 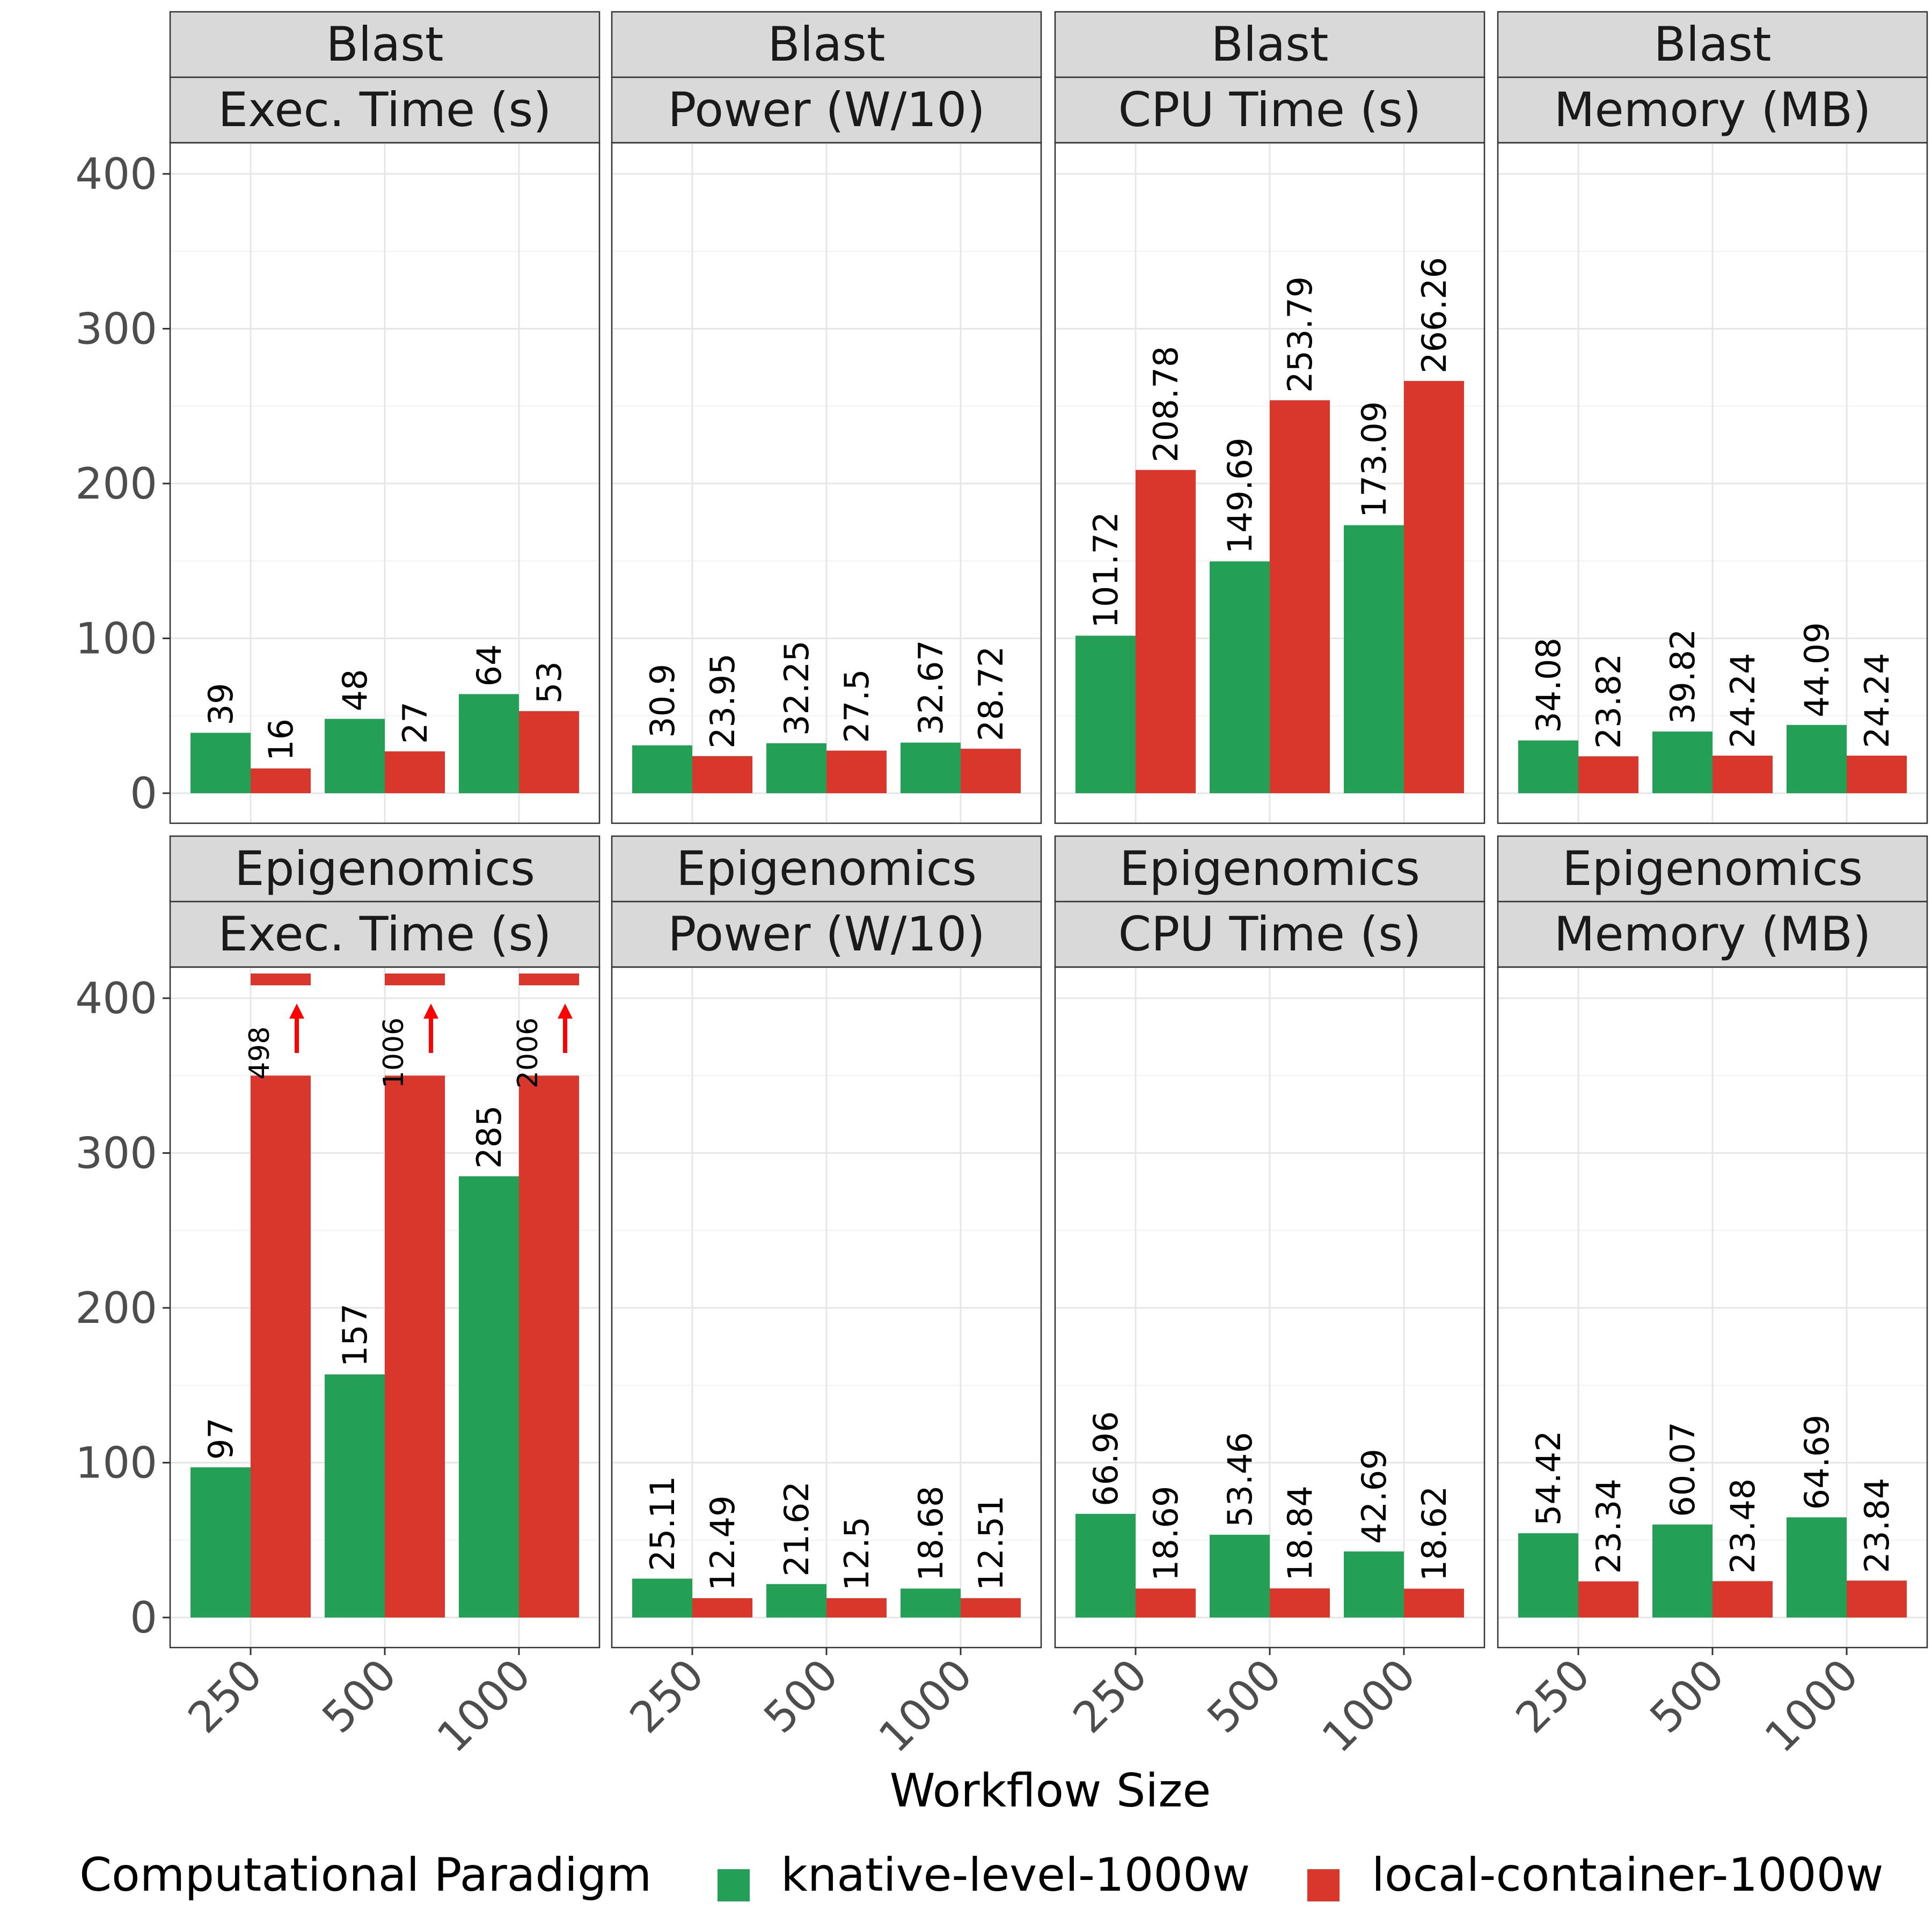 What do you see at coordinates (1608, 1526) in the screenshot?
I see `bar-value-label: 23.34` at bounding box center [1608, 1526].